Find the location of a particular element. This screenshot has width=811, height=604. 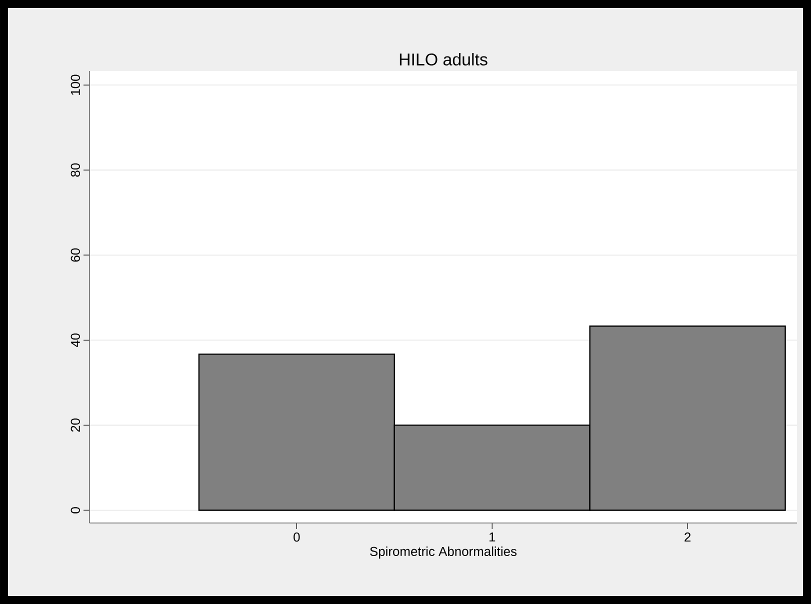

y-tick-label: 0 is located at coordinates (75, 510).